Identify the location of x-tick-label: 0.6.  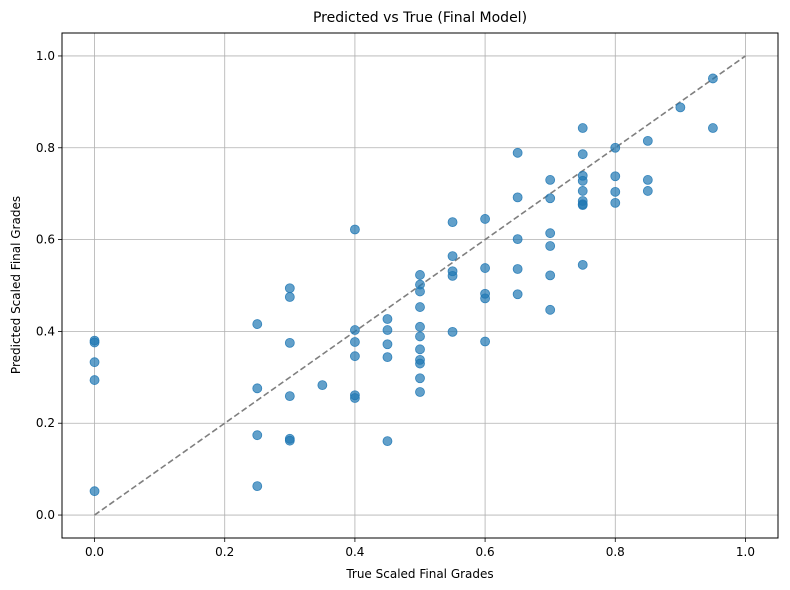
(485, 552).